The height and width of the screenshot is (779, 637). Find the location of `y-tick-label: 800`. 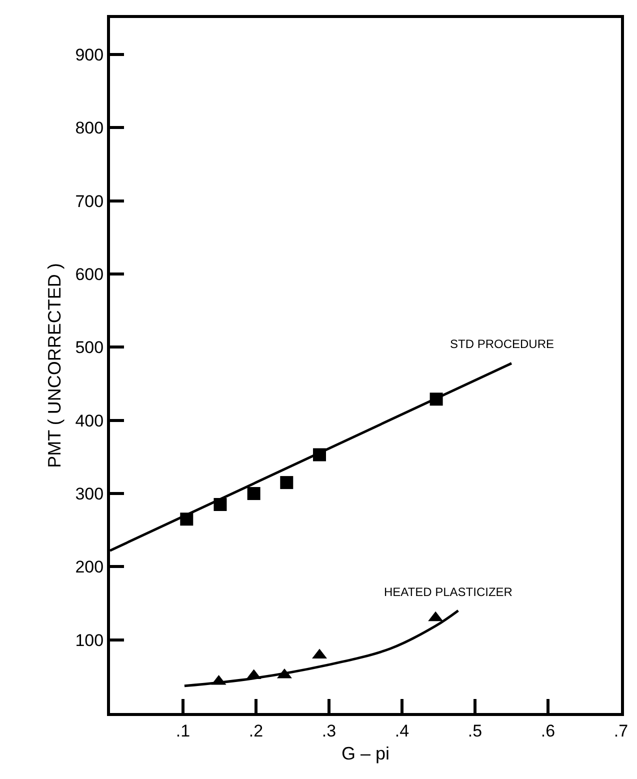

y-tick-label: 800 is located at coordinates (89, 128).